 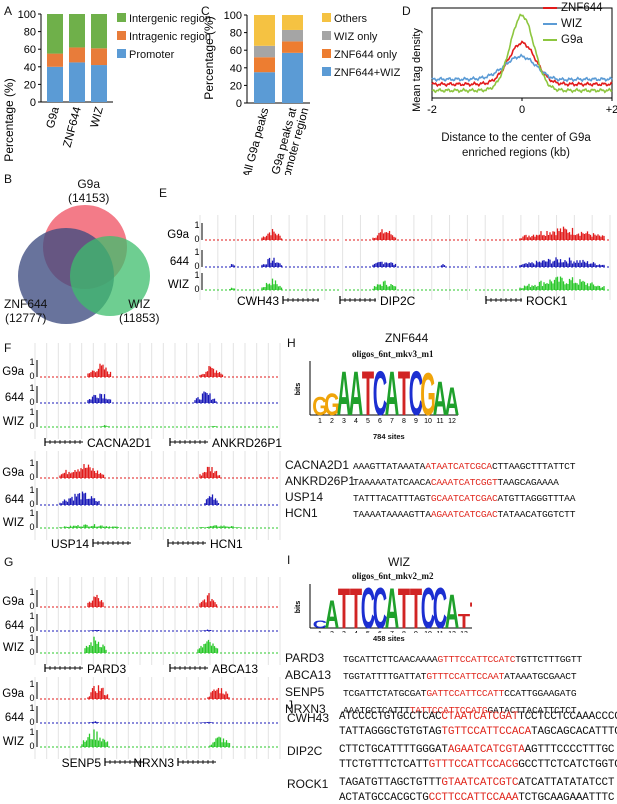 I want to click on gene-label: ANKRD26P1, so click(x=247, y=443).